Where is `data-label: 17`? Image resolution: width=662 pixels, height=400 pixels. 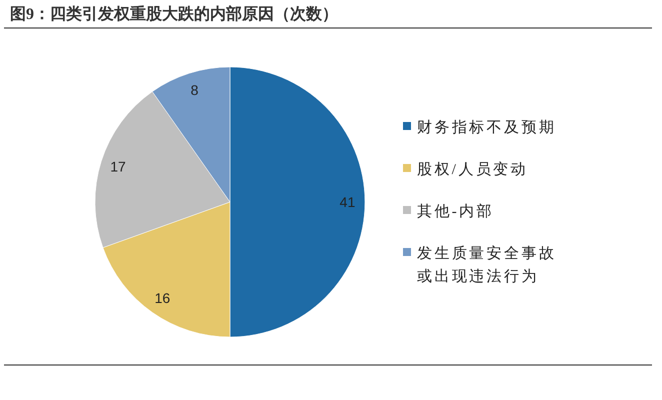 data-label: 17 is located at coordinates (118, 166).